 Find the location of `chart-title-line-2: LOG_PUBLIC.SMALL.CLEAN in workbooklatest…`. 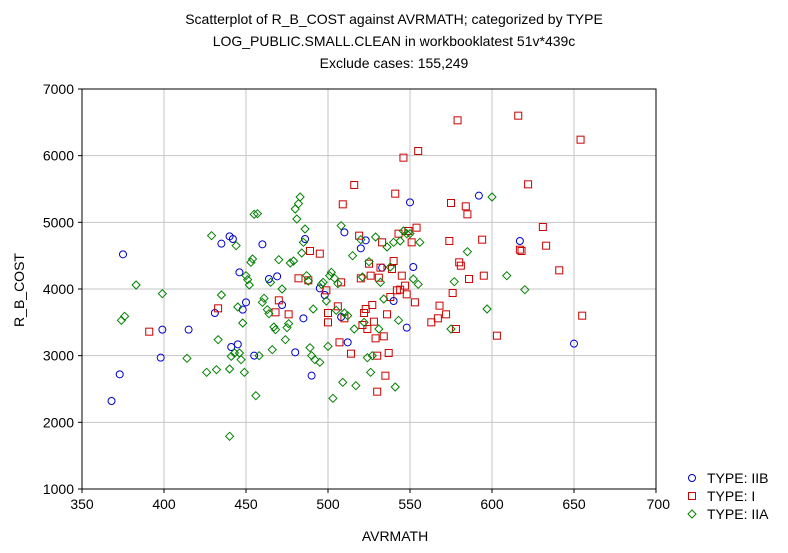

chart-title-line-2: LOG_PUBLIC.SMALL.CLEAN in workbooklatest… is located at coordinates (394, 41).